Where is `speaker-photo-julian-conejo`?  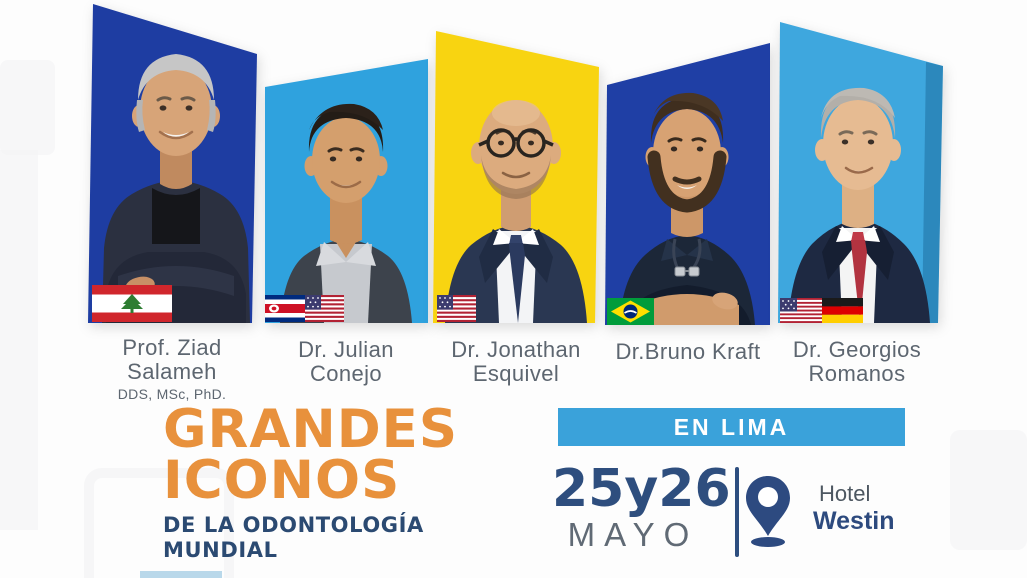
speaker-photo-julian-conejo is located at coordinates (346, 213).